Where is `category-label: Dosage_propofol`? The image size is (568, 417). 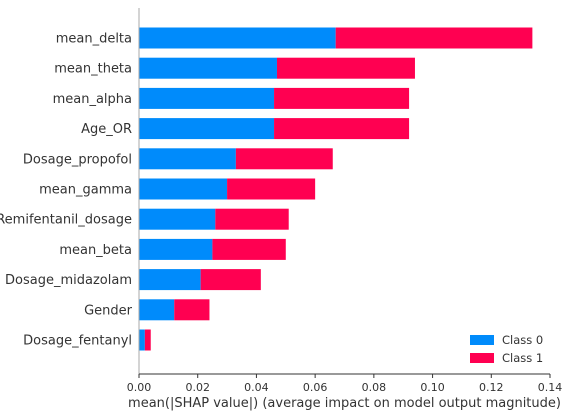
category-label: Dosage_propofol is located at coordinates (77, 159).